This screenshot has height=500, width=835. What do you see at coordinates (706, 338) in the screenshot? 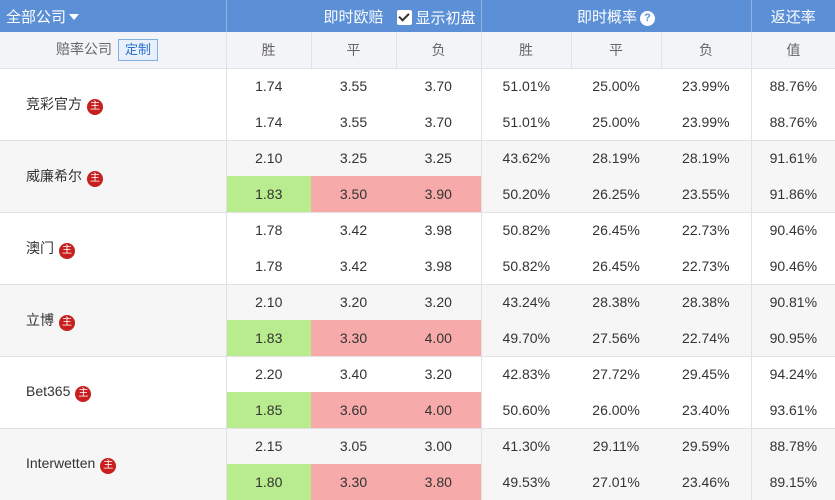
I see `prob-lose: 22.74%` at bounding box center [706, 338].